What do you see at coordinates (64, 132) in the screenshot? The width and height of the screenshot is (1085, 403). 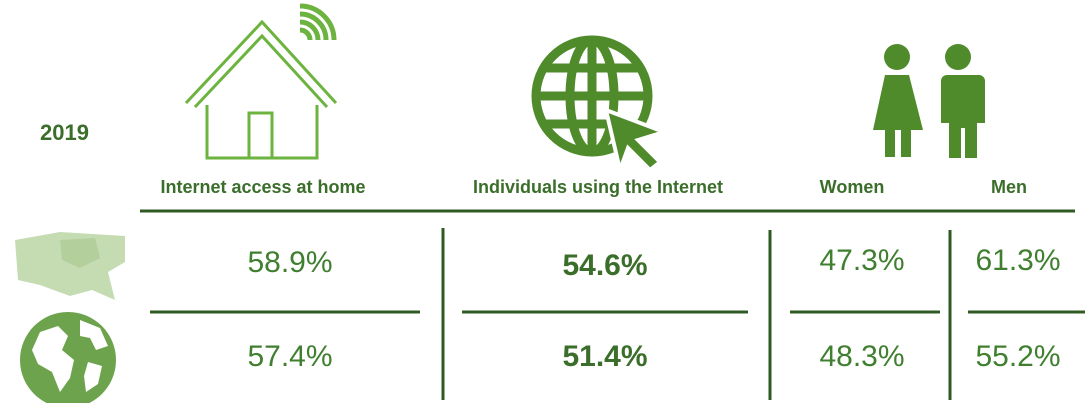 I see `year-label: 2019` at bounding box center [64, 132].